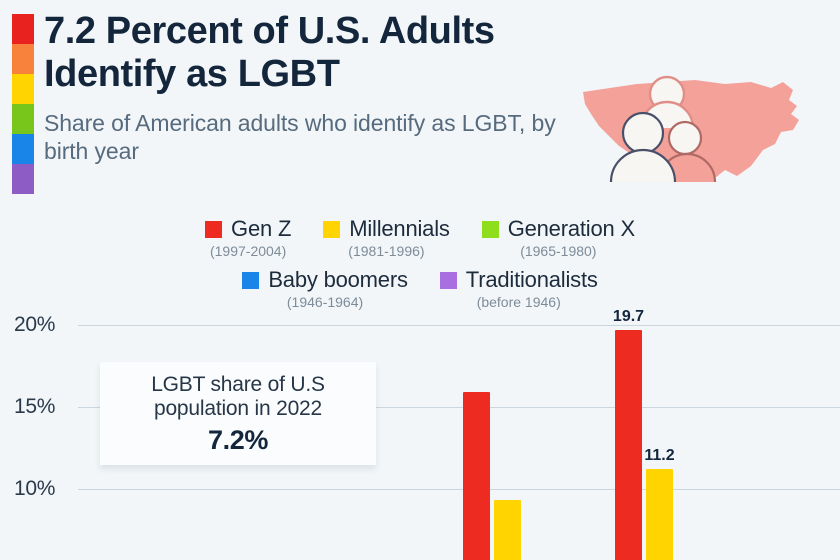 This screenshot has height=560, width=840. What do you see at coordinates (238, 384) in the screenshot?
I see `callout-line-1: LGBT share of U.S` at bounding box center [238, 384].